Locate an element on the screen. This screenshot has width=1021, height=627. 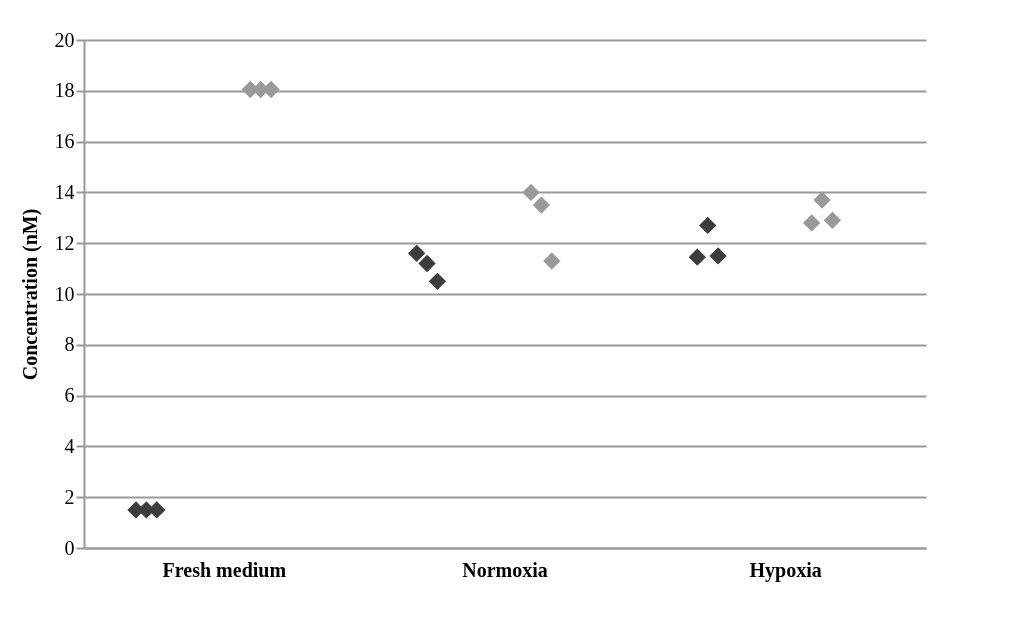
x-tick-label: Normoxia is located at coordinates (505, 569).